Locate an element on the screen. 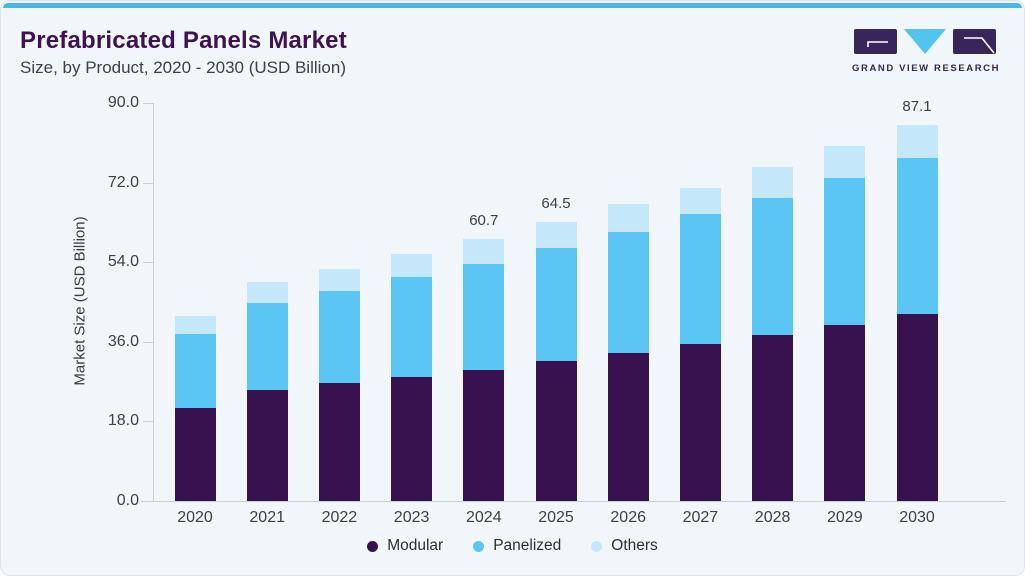 This screenshot has width=1025, height=576. x-axis-label-2023: 2023 is located at coordinates (411, 517).